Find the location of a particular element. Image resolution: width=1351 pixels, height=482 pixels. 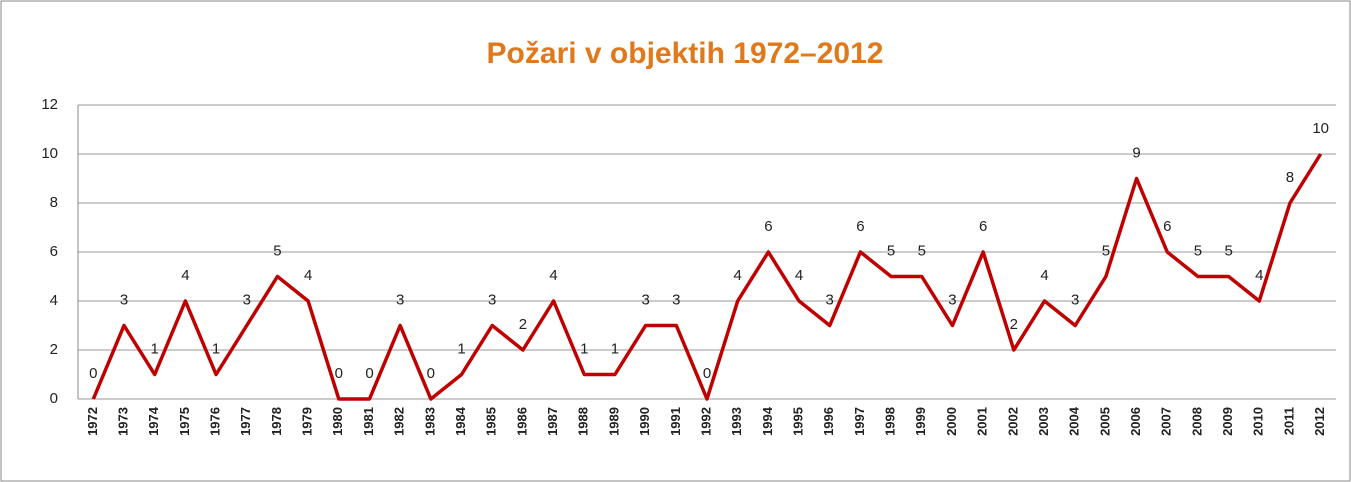

x-tick-label: 1982 is located at coordinates (399, 421).